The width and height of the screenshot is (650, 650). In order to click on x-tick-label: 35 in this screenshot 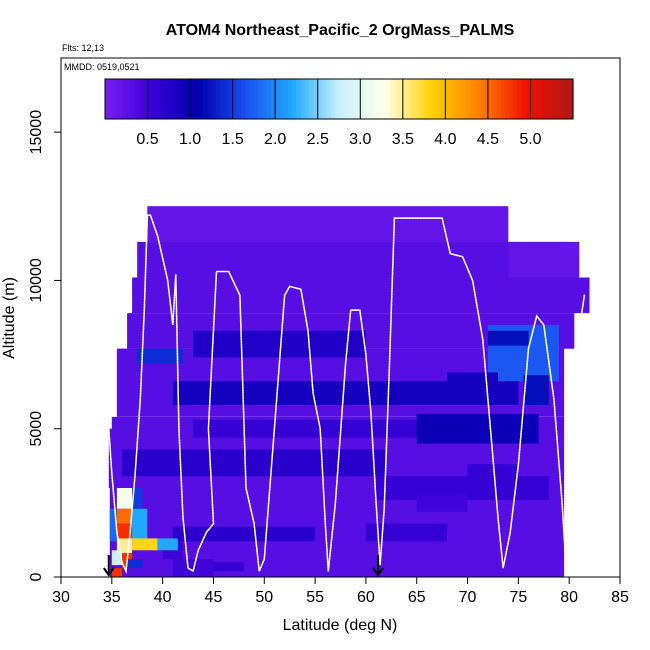, I will do `click(112, 597)`.